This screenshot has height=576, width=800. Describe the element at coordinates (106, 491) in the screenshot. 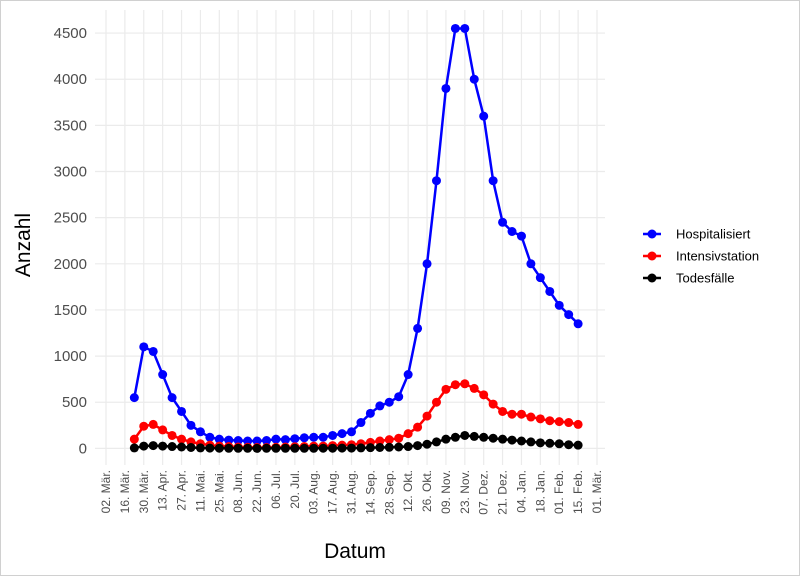

I see `x-tick-label: 02. Mär.` at that location.